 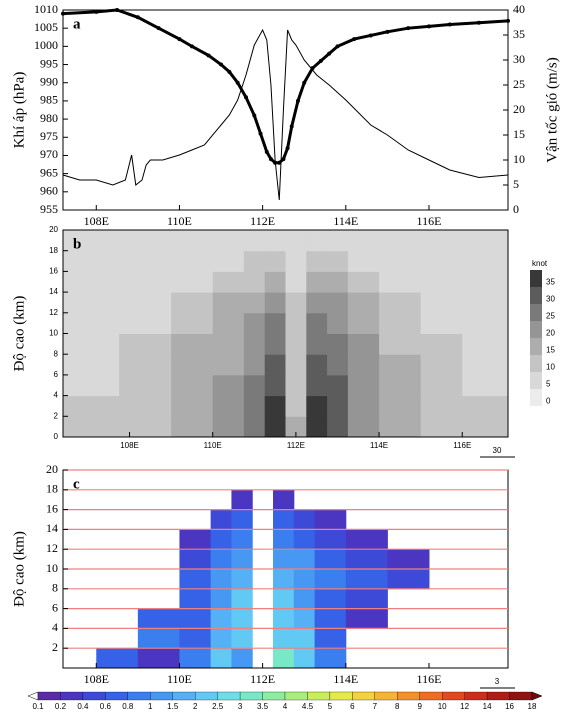 I want to click on y-tick-label: 4, so click(x=56, y=395).